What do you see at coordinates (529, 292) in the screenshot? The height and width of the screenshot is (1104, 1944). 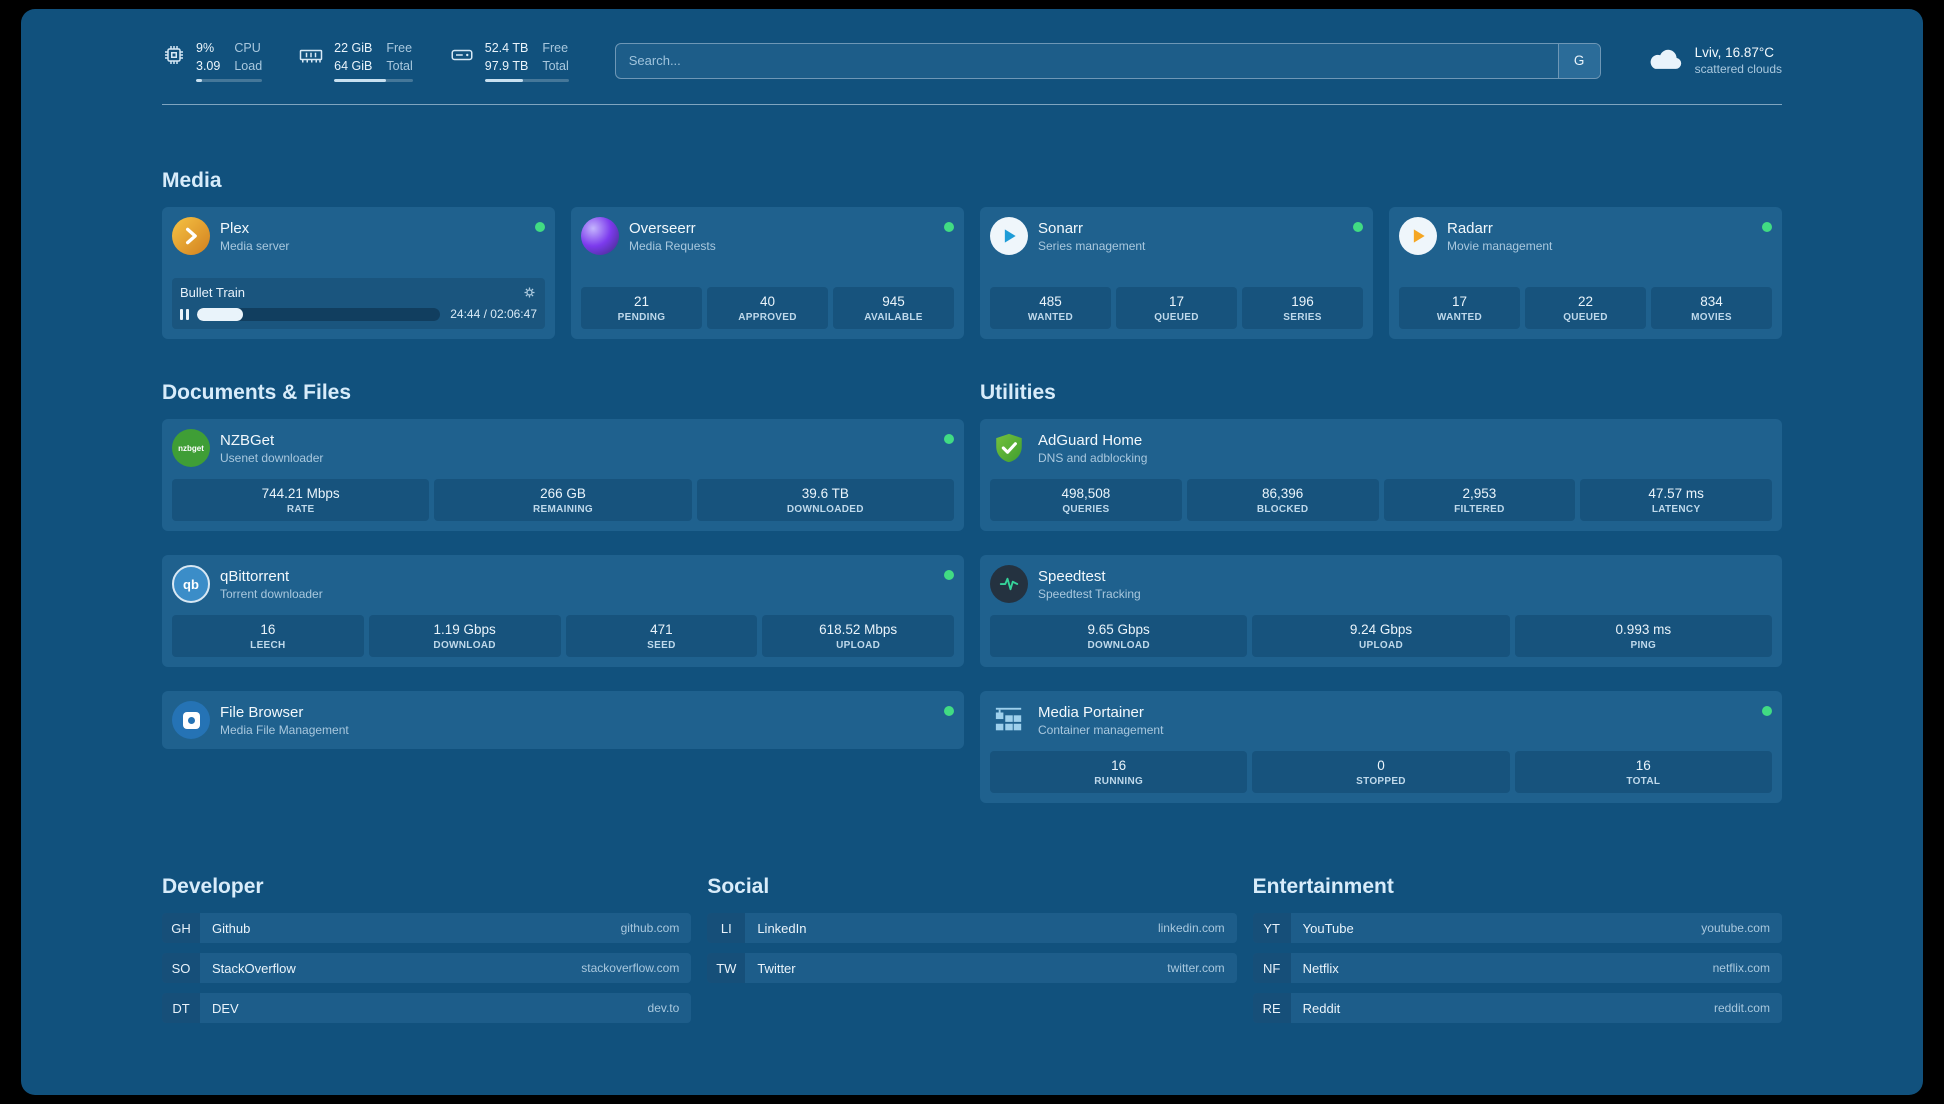 I see `gear-icon` at bounding box center [529, 292].